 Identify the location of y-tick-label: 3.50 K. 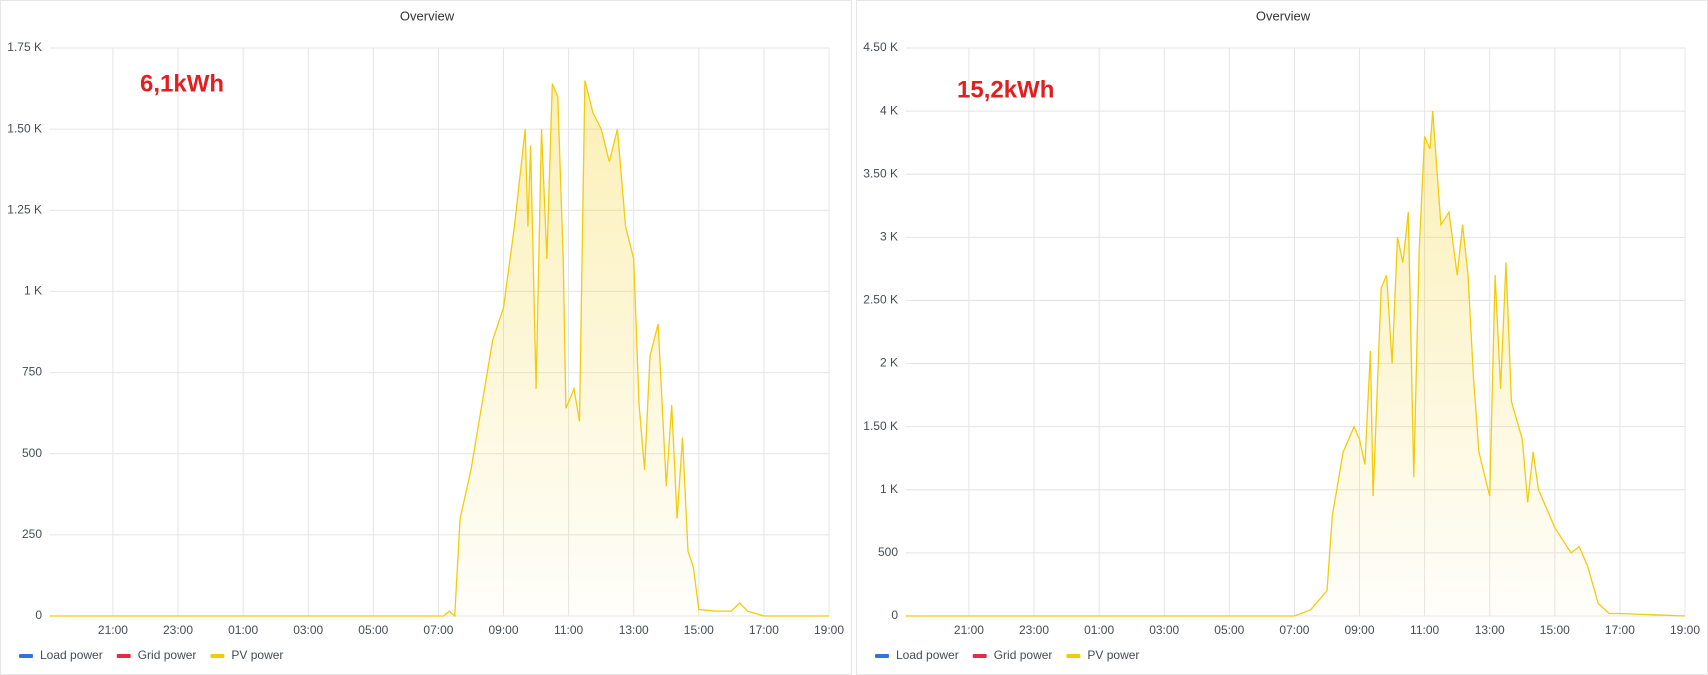
(880, 173).